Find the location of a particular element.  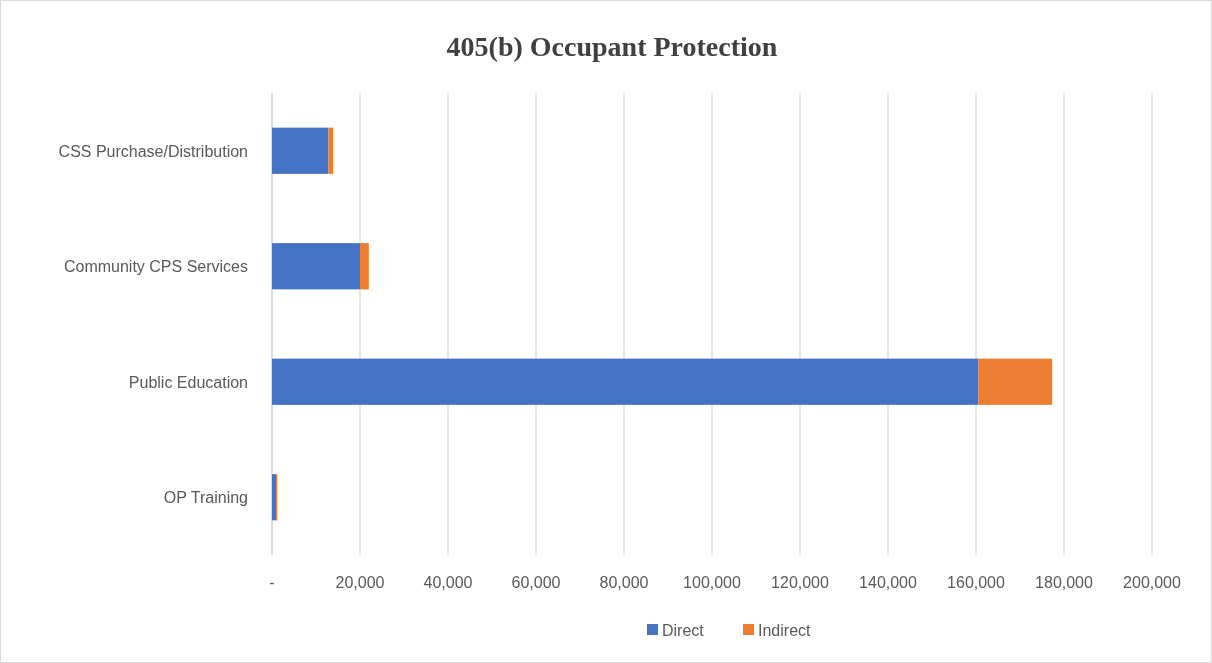

x-tick-label: 60,000 is located at coordinates (536, 582).